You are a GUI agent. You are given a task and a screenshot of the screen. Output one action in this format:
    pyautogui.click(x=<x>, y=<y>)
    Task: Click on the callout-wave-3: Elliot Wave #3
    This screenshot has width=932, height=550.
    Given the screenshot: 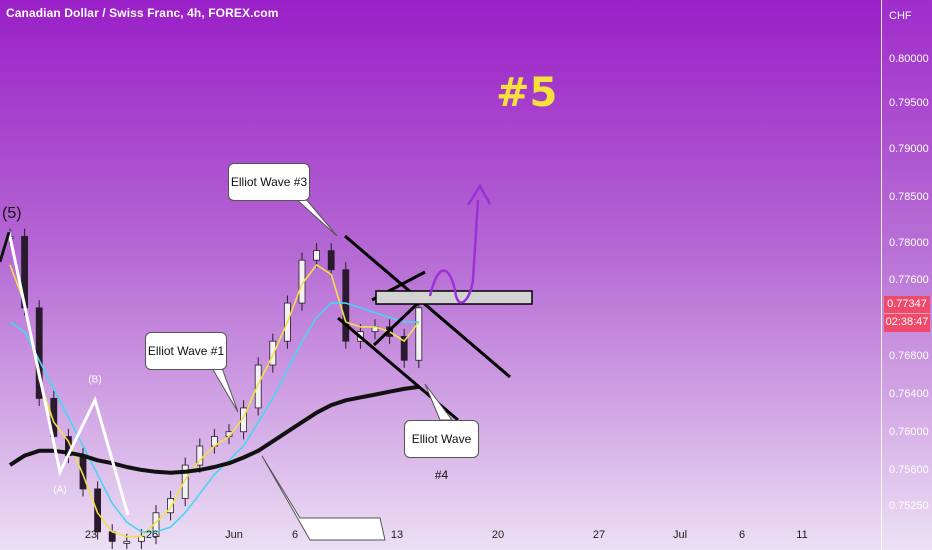 What is the action you would take?
    pyautogui.click(x=269, y=182)
    